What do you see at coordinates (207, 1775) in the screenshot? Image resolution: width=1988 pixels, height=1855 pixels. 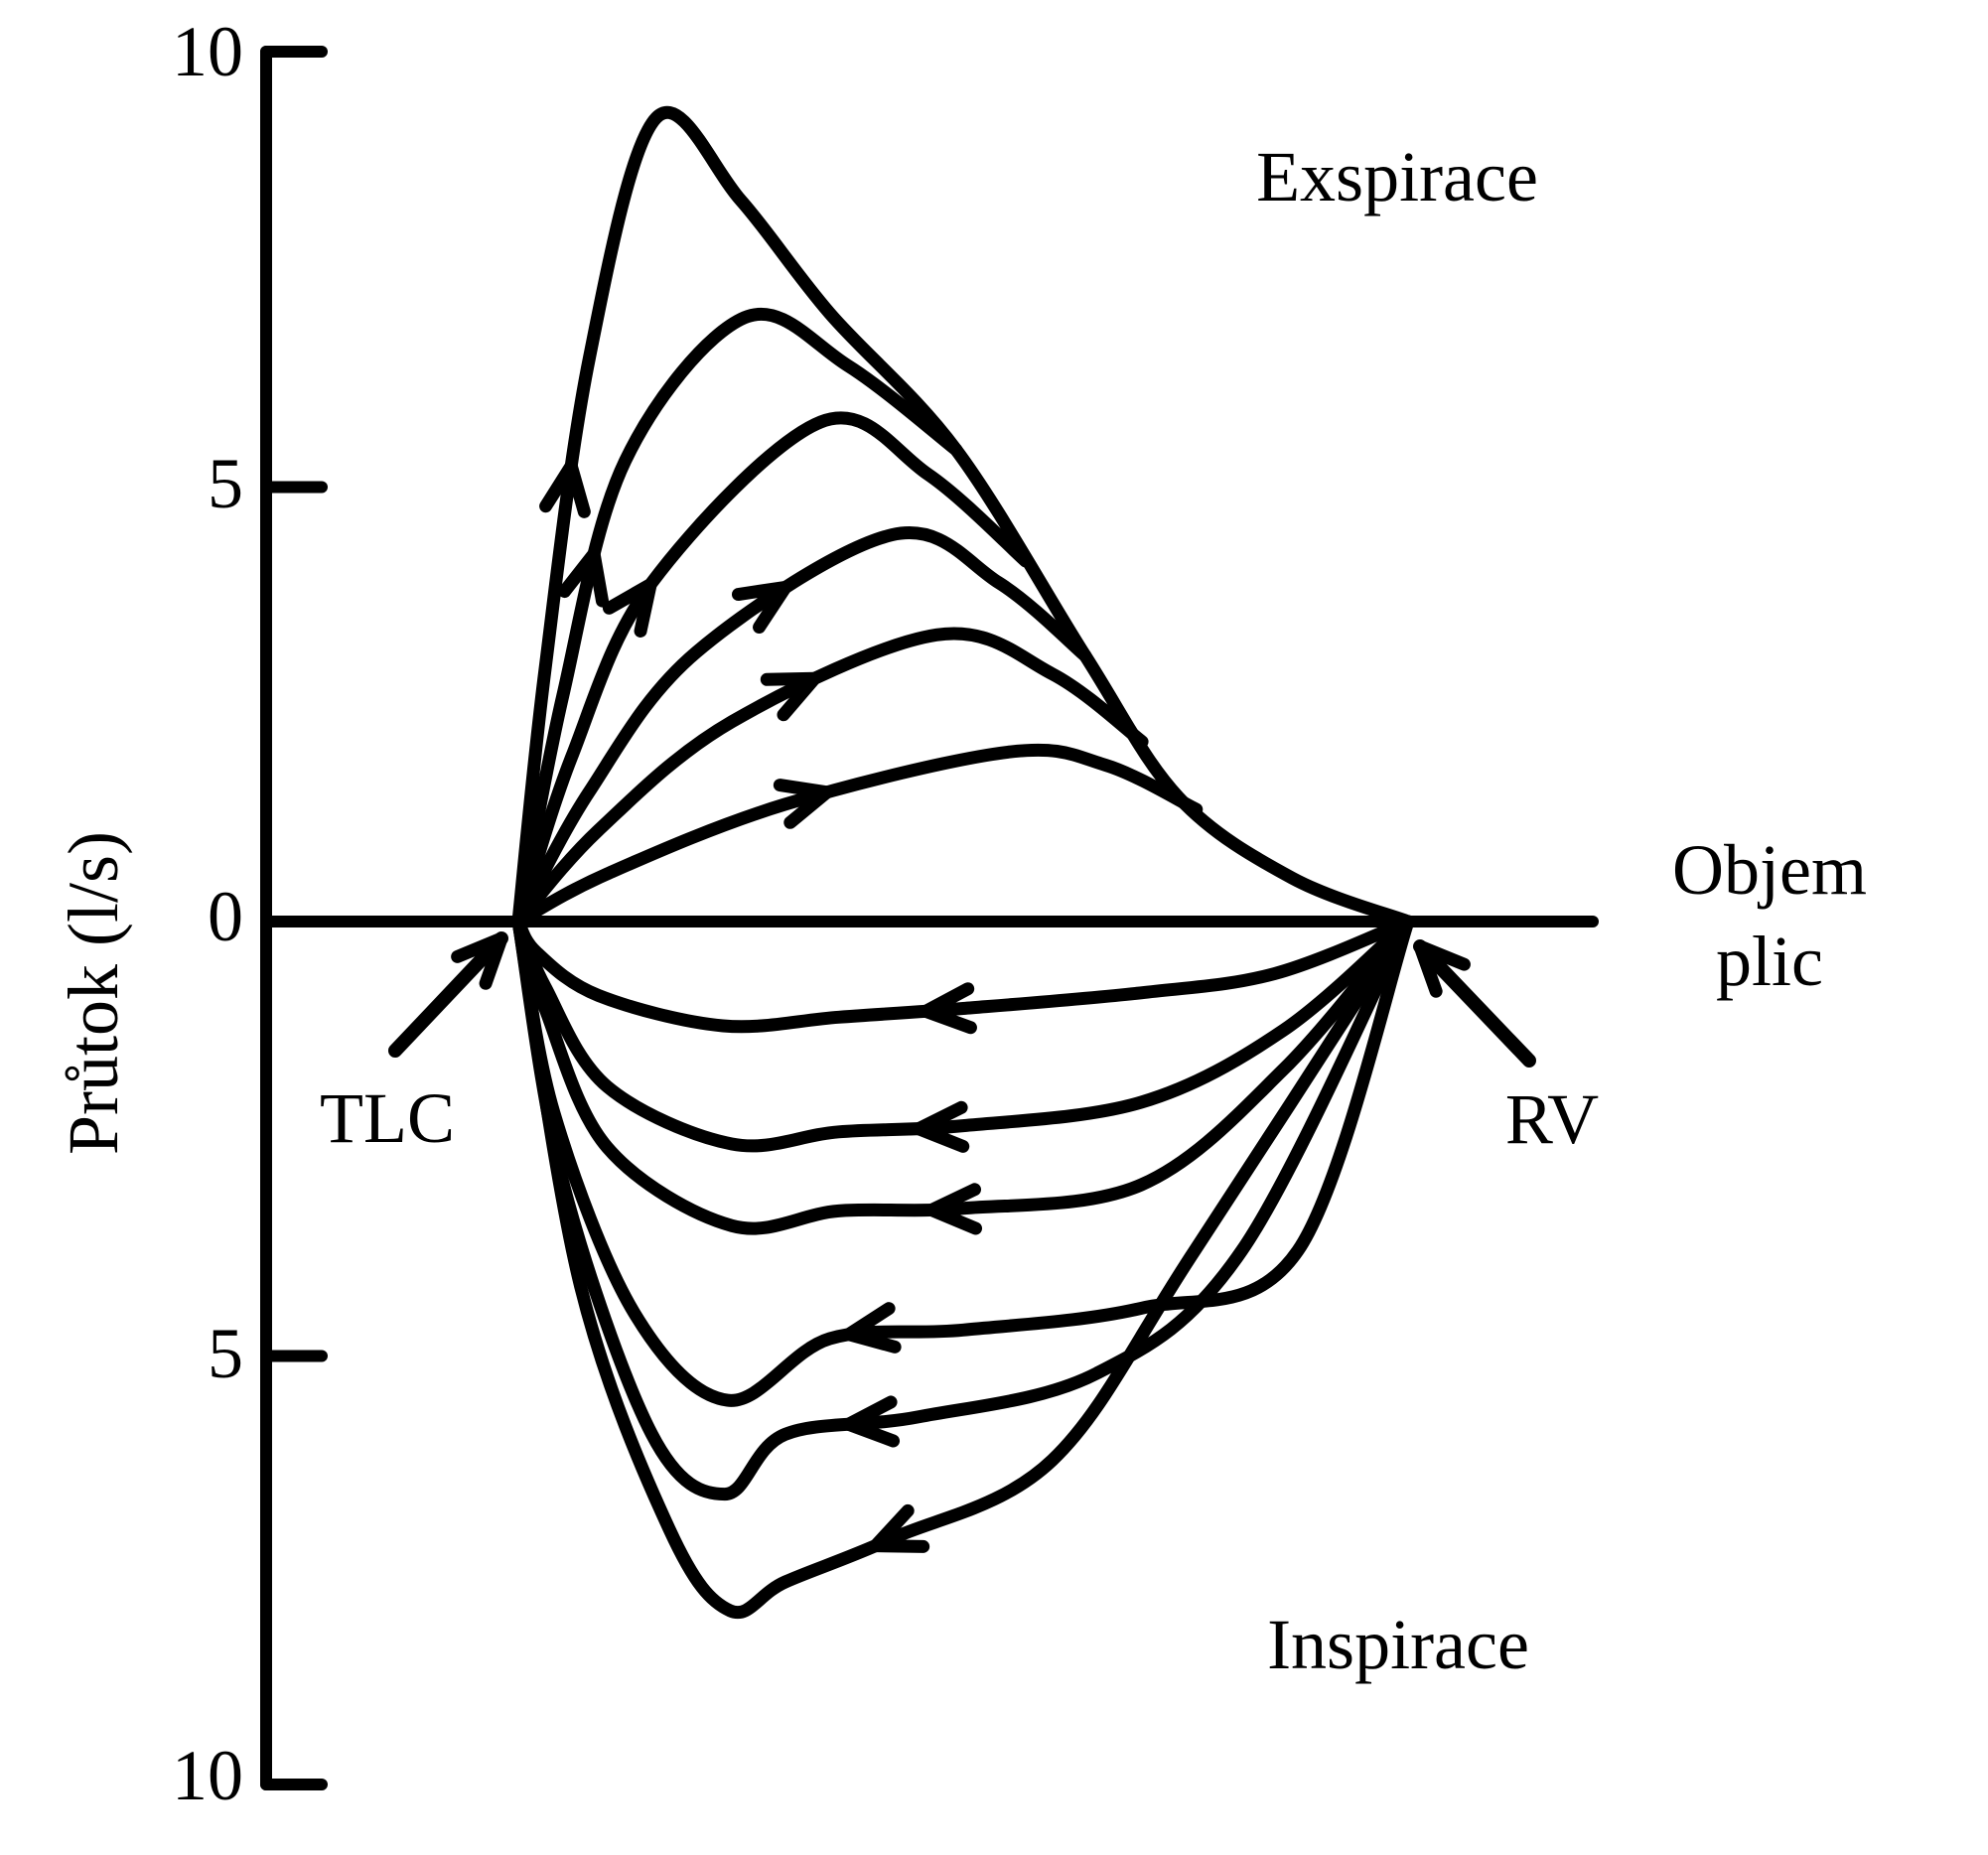 I see `y-tick-label-10-bottom: 10` at bounding box center [207, 1775].